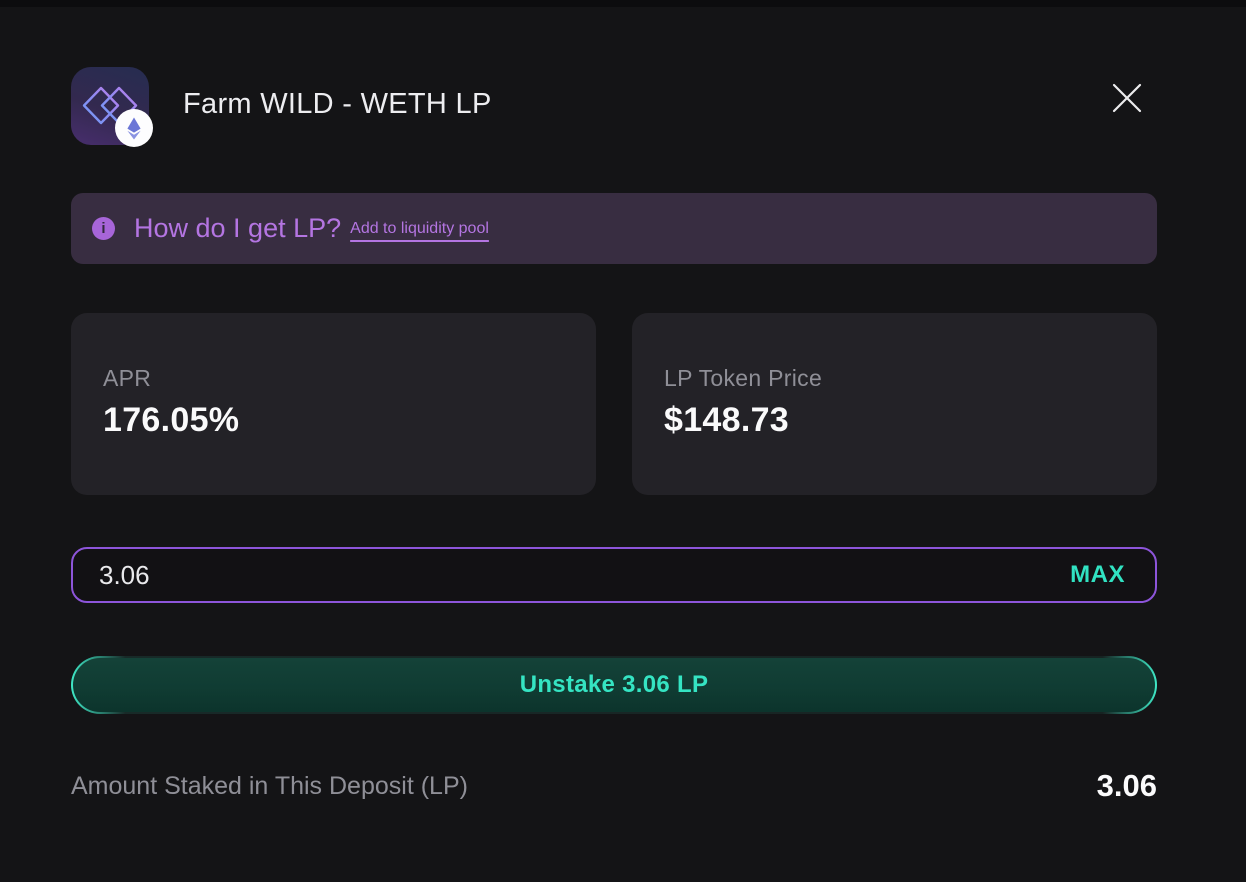 This screenshot has width=1246, height=882. I want to click on staked-summary-value: 3.06, so click(1126, 785).